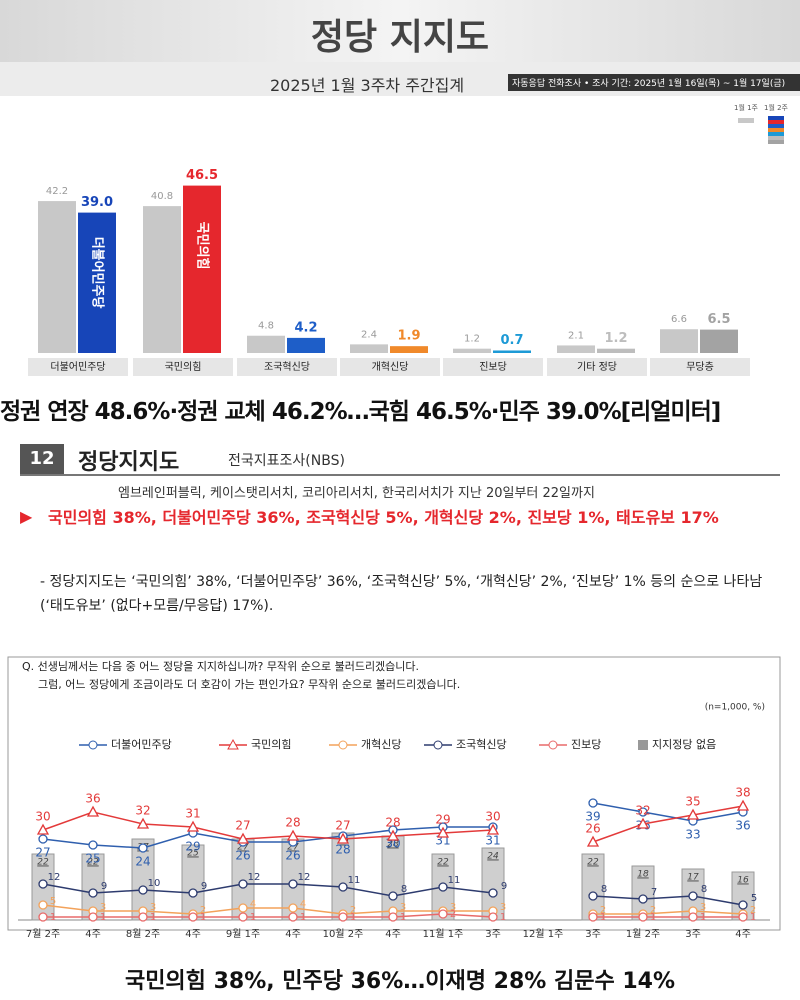  Describe the element at coordinates (193, 854) in the screenshot. I see `value-label: 25` at that location.